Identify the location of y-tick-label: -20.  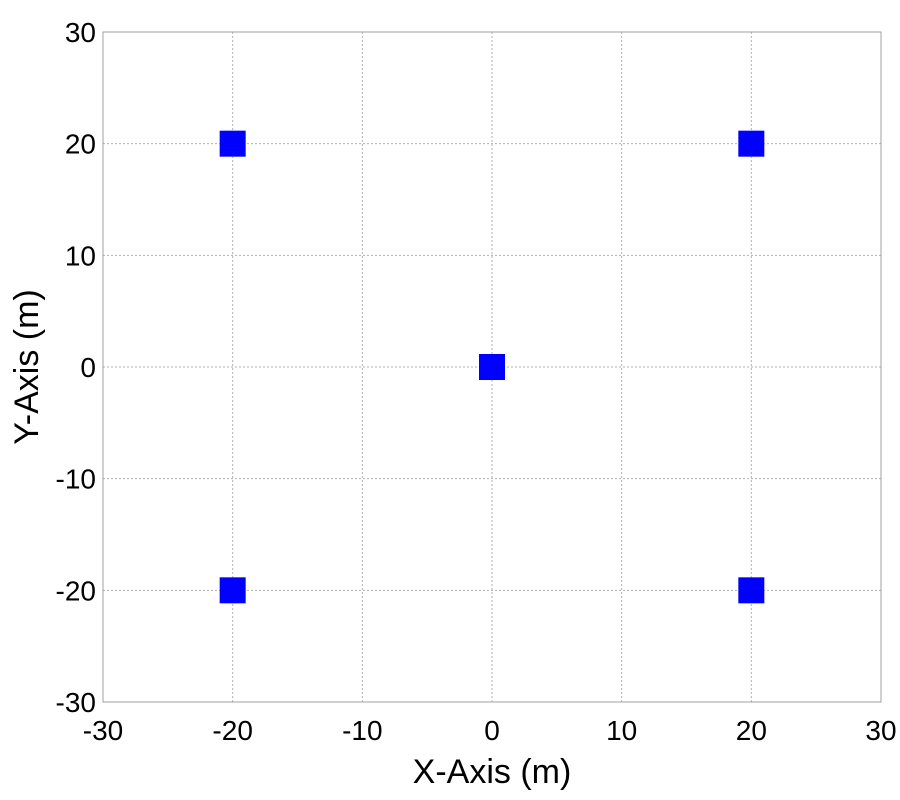
(76, 590).